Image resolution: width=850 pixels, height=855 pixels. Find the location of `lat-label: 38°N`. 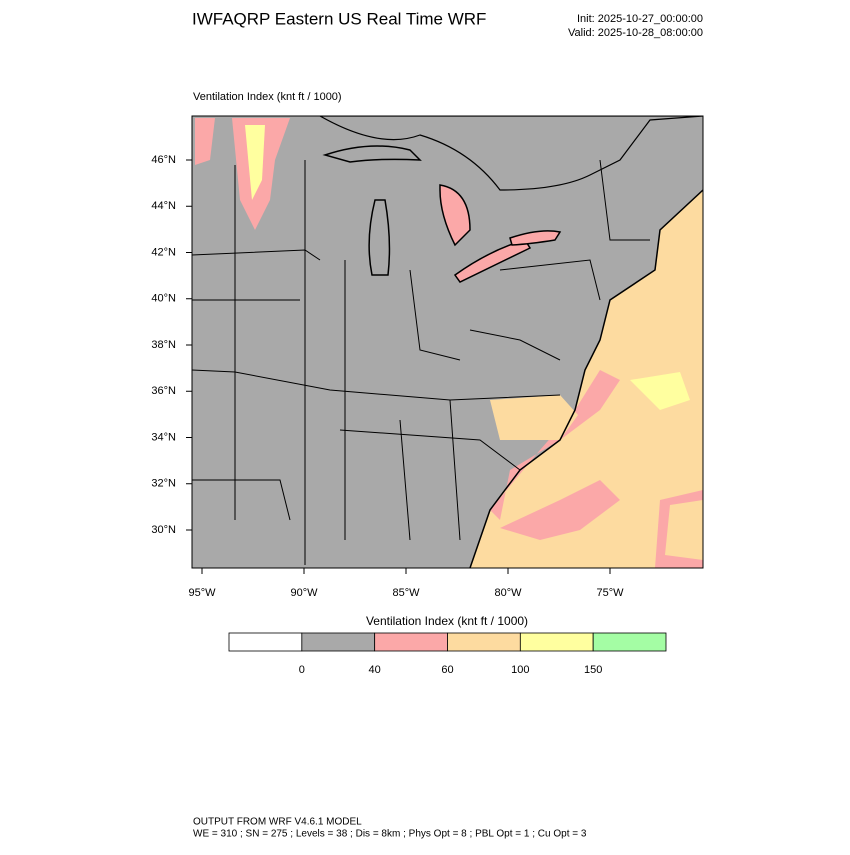

lat-label: 38°N is located at coordinates (163, 345).